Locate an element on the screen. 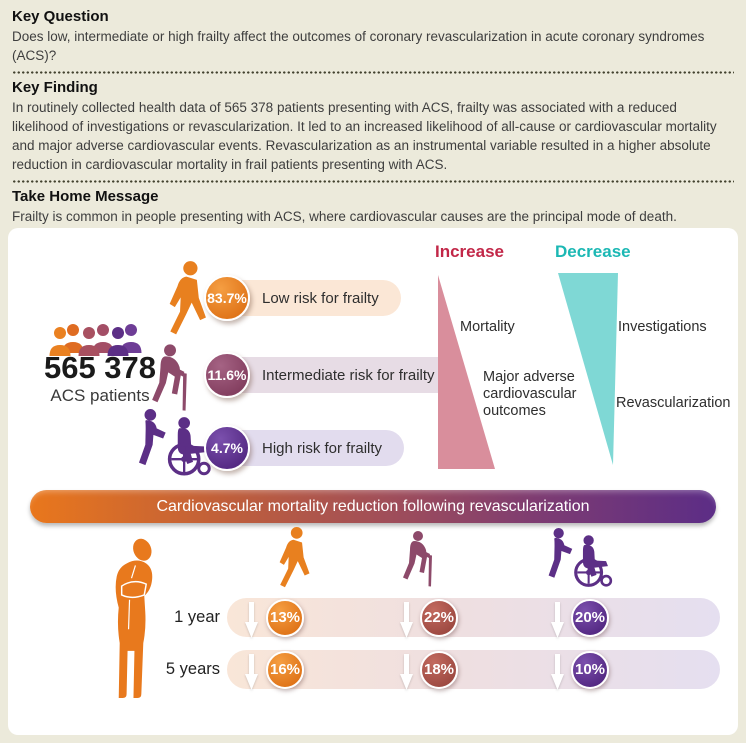 This screenshot has height=743, width=746. reduction-badge: 10% is located at coordinates (590, 669).